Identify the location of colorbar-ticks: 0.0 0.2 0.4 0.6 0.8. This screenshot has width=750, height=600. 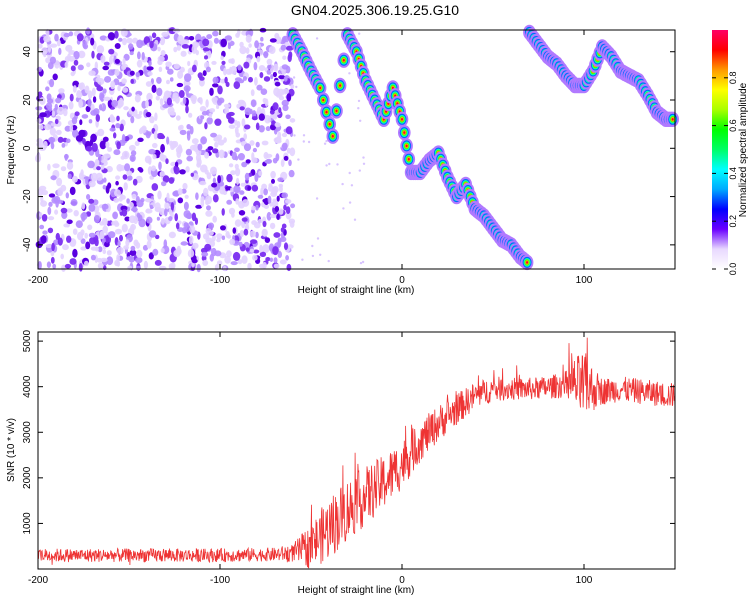
(725, 173).